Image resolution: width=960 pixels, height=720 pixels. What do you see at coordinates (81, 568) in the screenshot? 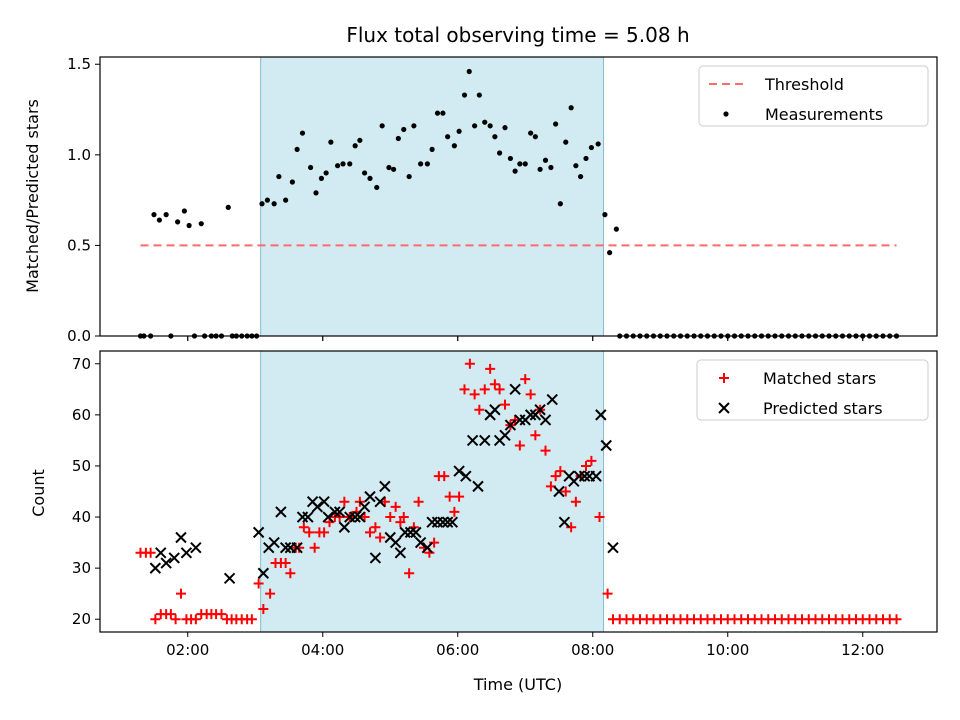
I see `y-tick-label: 30` at bounding box center [81, 568].